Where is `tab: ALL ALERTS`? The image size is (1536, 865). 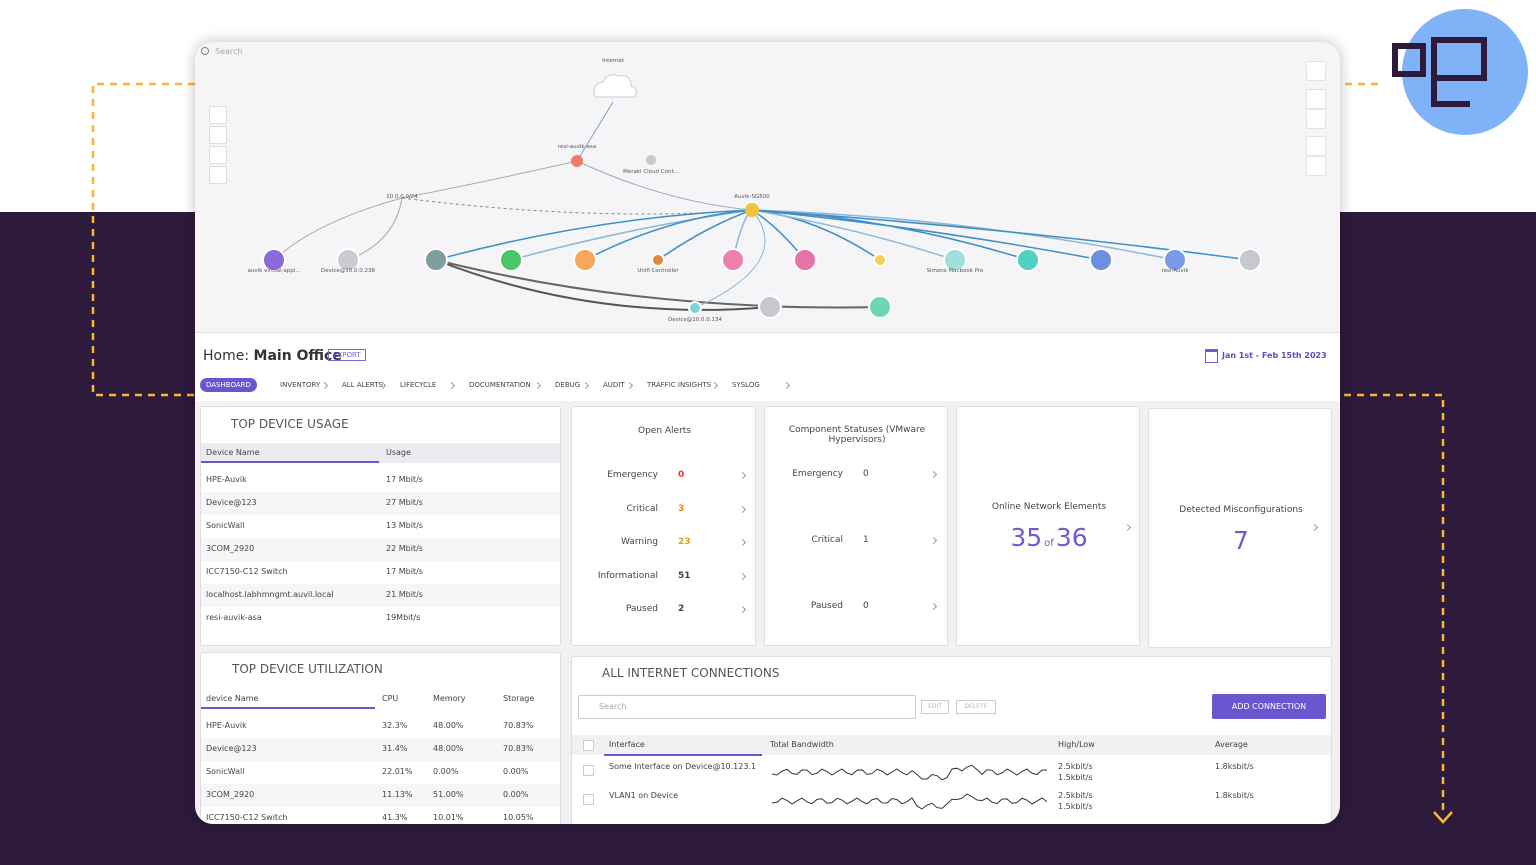 tab: ALL ALERTS is located at coordinates (362, 385).